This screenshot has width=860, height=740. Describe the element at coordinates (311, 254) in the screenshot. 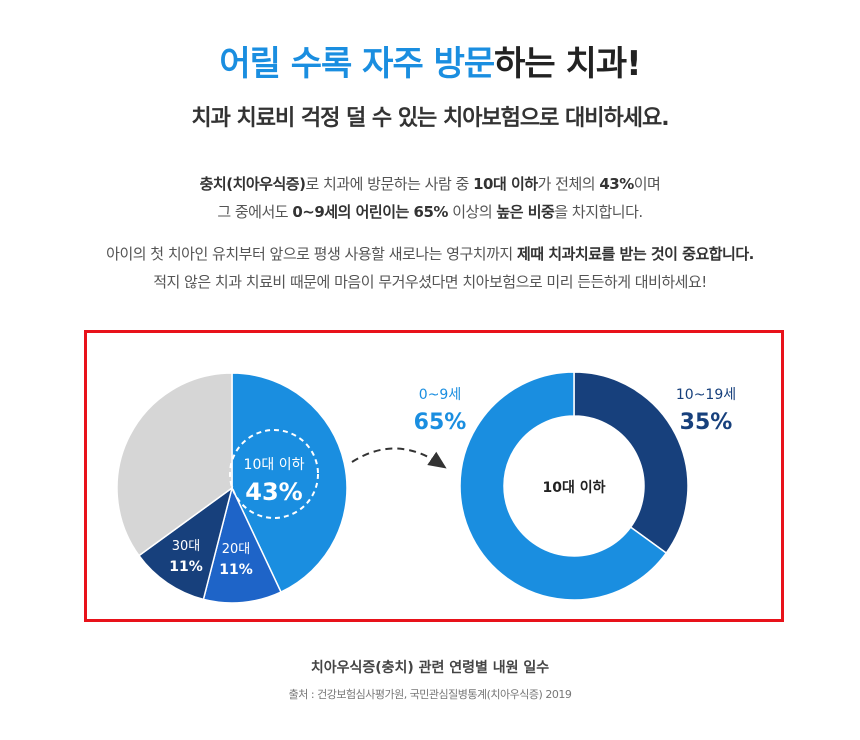

I see `intro-text: 아이의 첫 치아인 유치부터 앞으로 평생 사용할 새로나는 영구치까지` at that location.